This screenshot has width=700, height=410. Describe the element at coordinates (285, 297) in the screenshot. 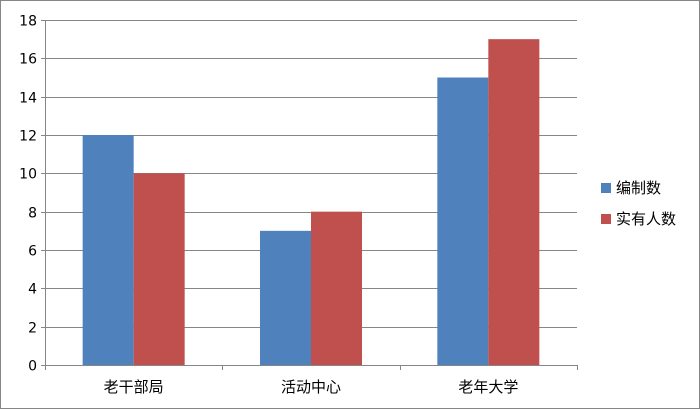

I see `bar-编制数-活动中心` at that location.